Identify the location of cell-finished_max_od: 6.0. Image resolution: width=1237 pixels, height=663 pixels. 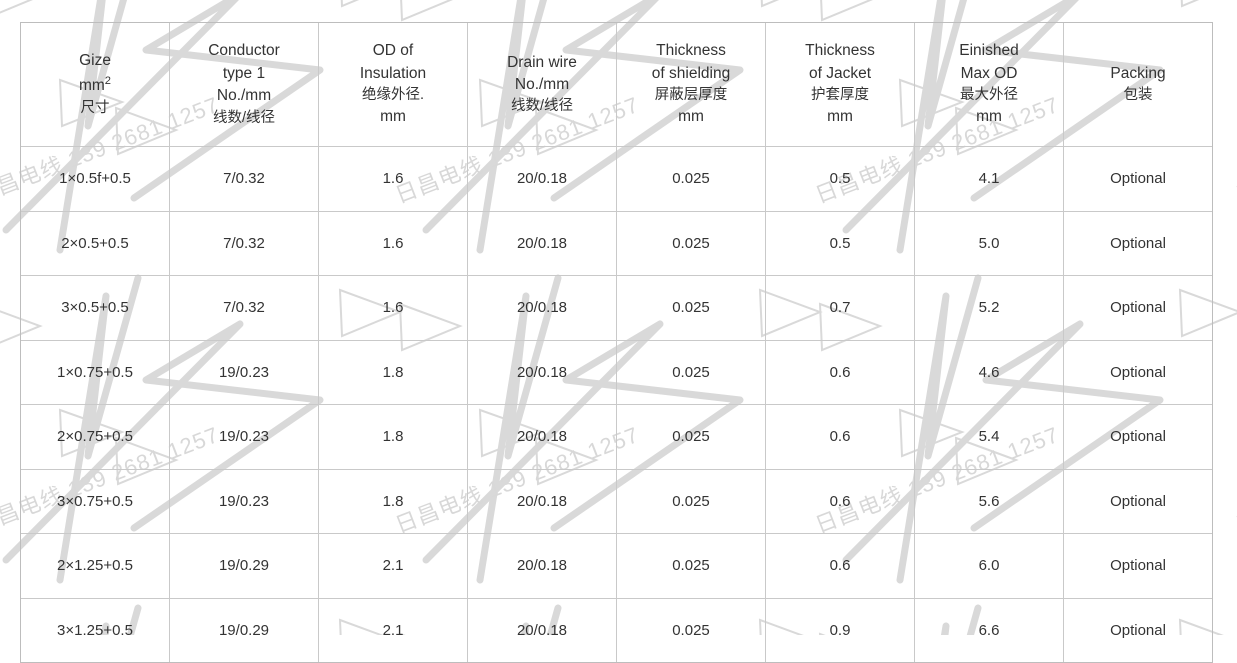
(989, 566).